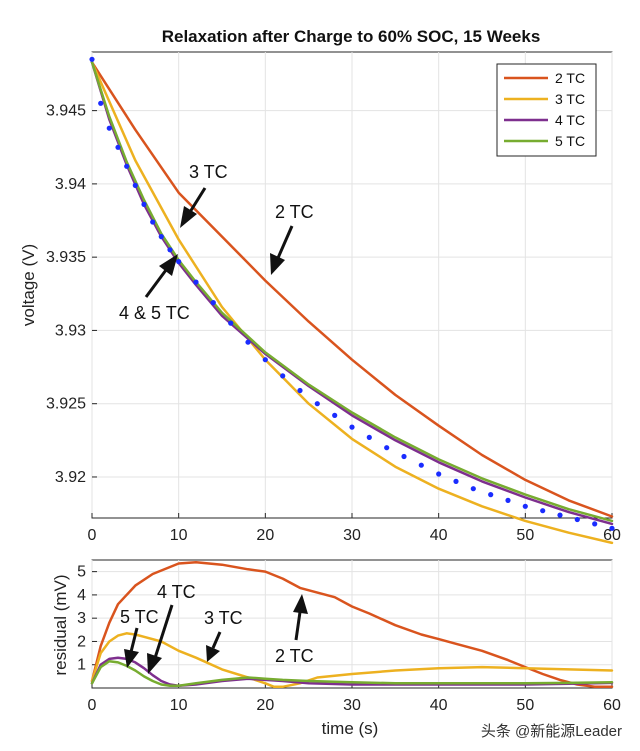 This screenshot has height=751, width=640. Describe the element at coordinates (71, 294) in the screenshot. I see `voltage-y-ticks: 3.92 3.925 3.93 3.935 3.94 3.945` at that location.